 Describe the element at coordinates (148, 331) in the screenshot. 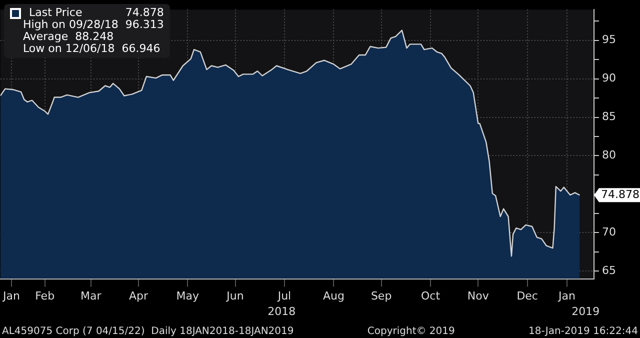

I see `text: AL459075 Corp (7 04/15/22) Daily 18JAN2018-18JAN2019` at that location.